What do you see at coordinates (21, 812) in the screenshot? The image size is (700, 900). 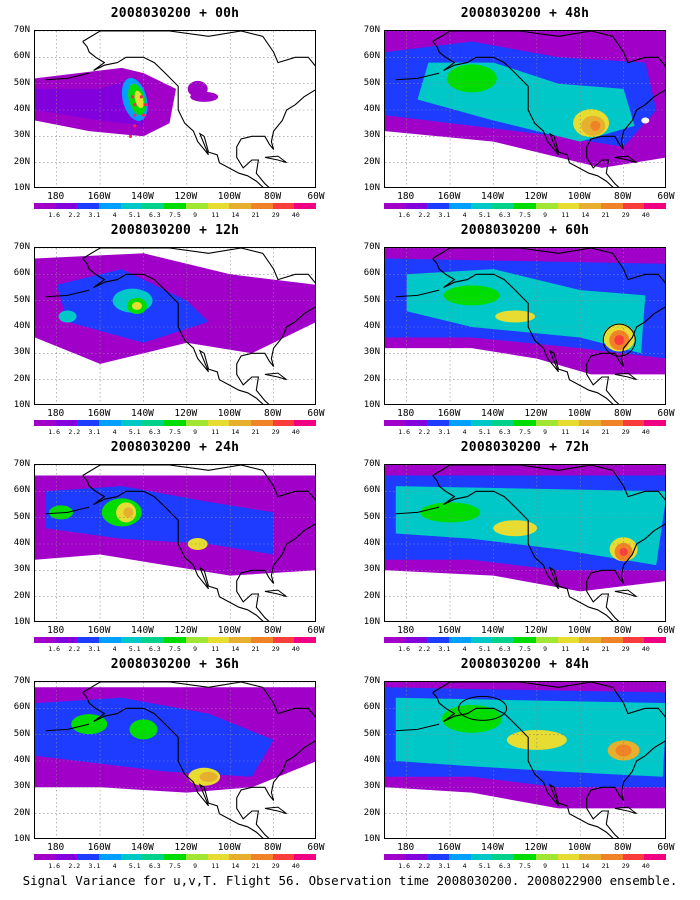 I see `lat-tick-label: 20N` at bounding box center [21, 812].